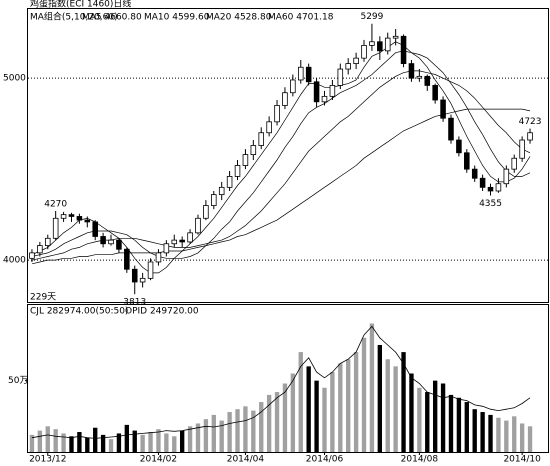 The width and height of the screenshot is (550, 466). Describe the element at coordinates (177, 18) in the screenshot. I see `legend-entry: MA10 4599.60` at that location.